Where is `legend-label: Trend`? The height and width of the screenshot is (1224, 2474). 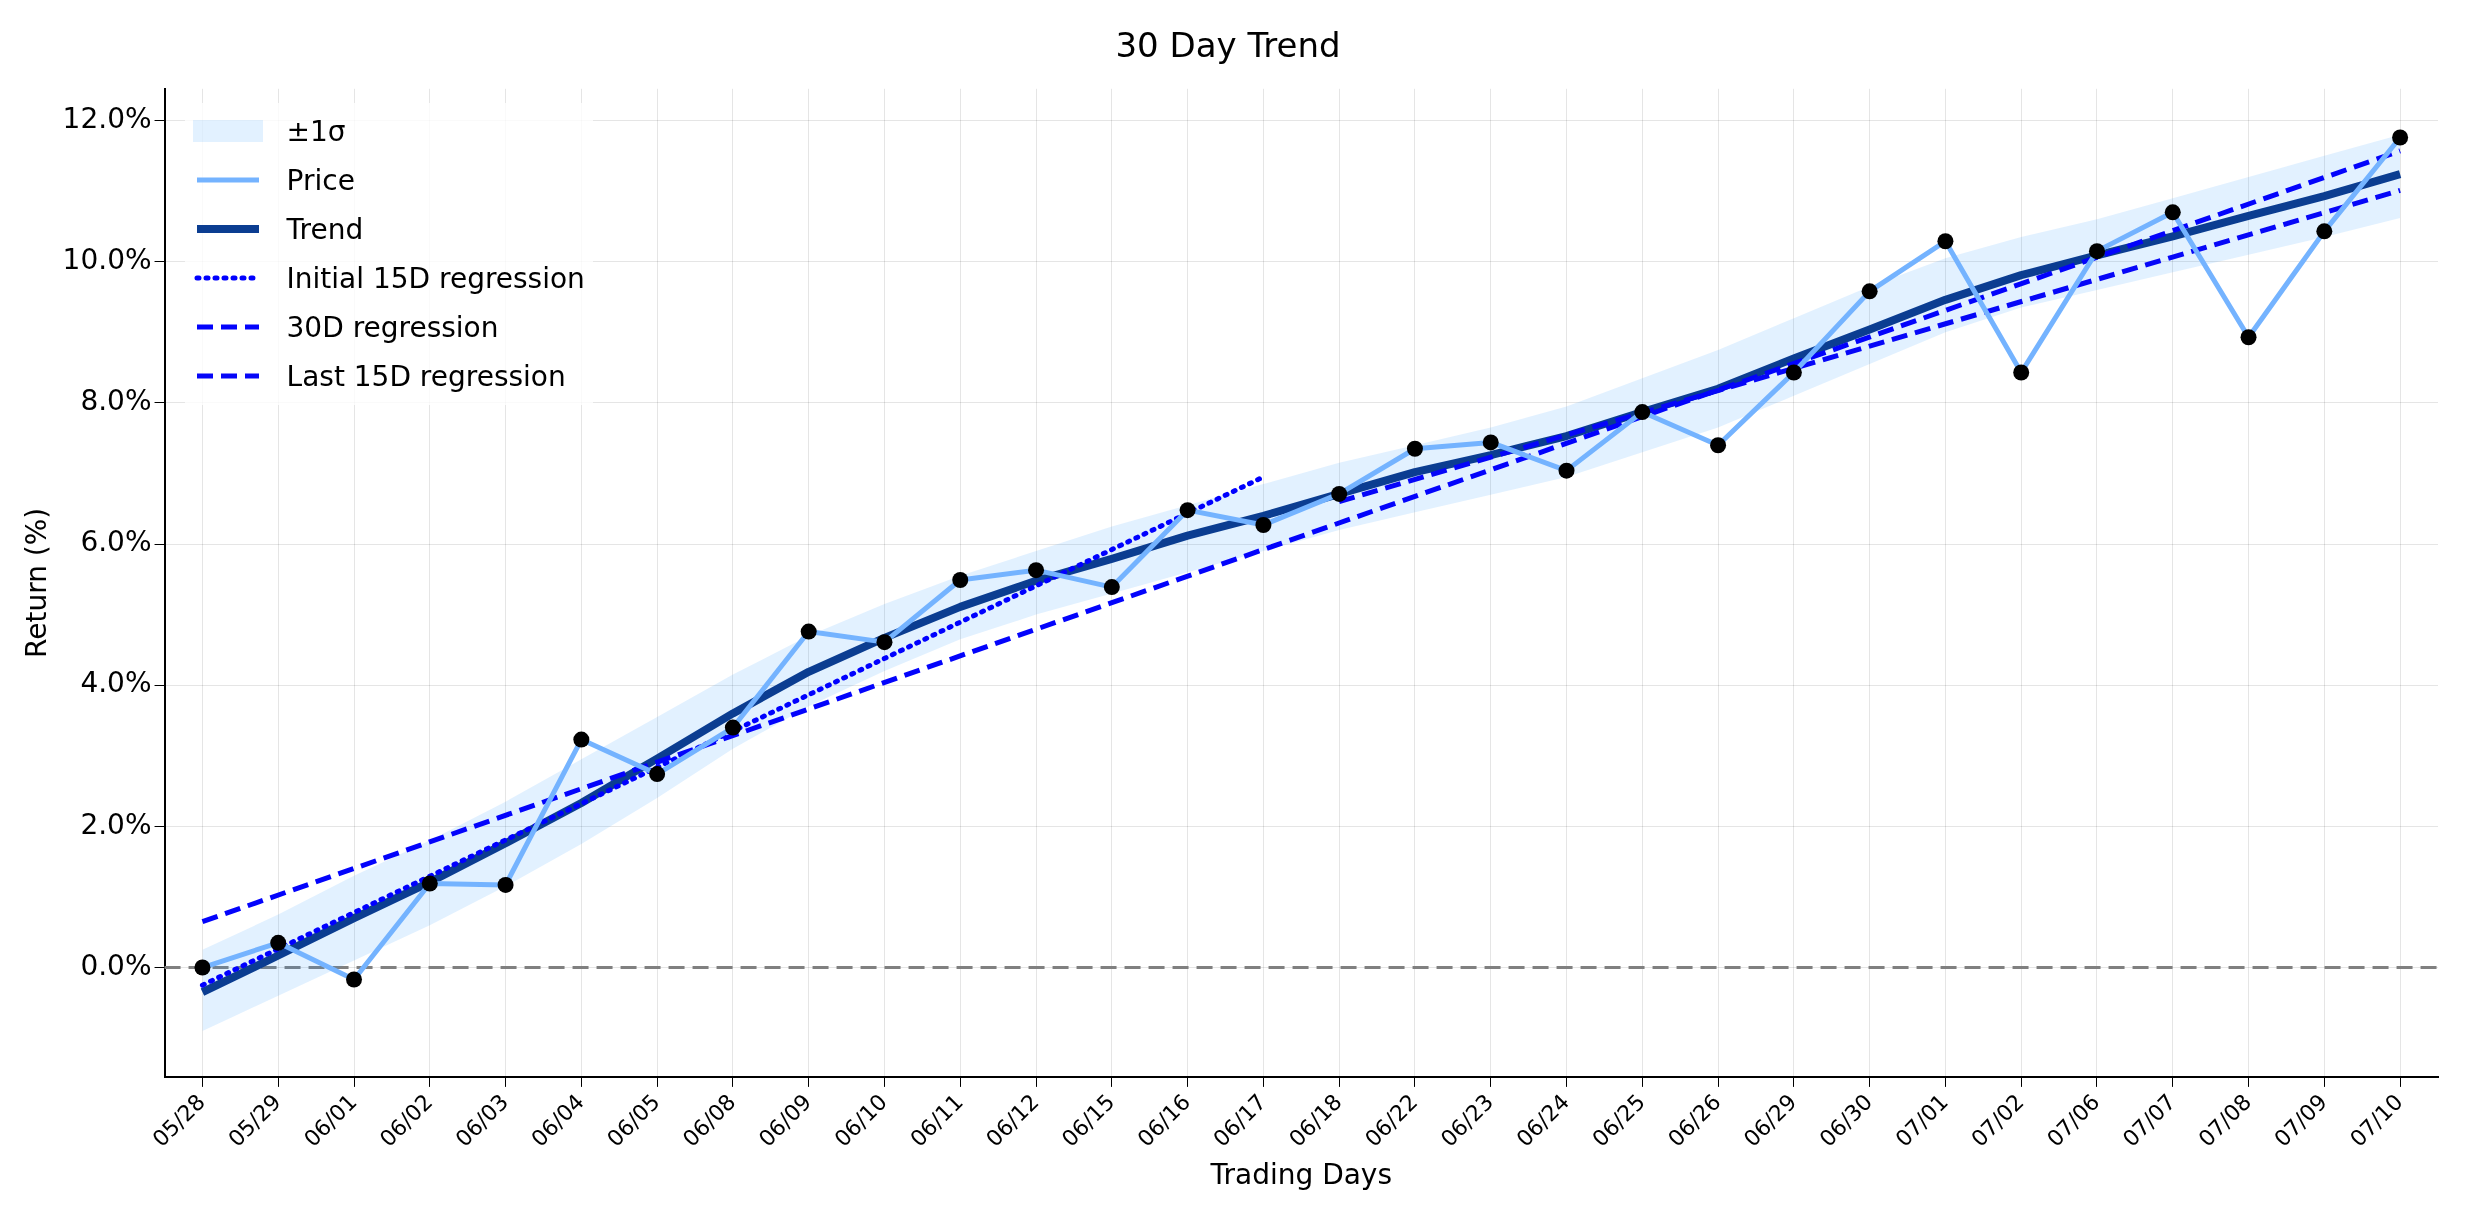 legend-label: Trend is located at coordinates (325, 229).